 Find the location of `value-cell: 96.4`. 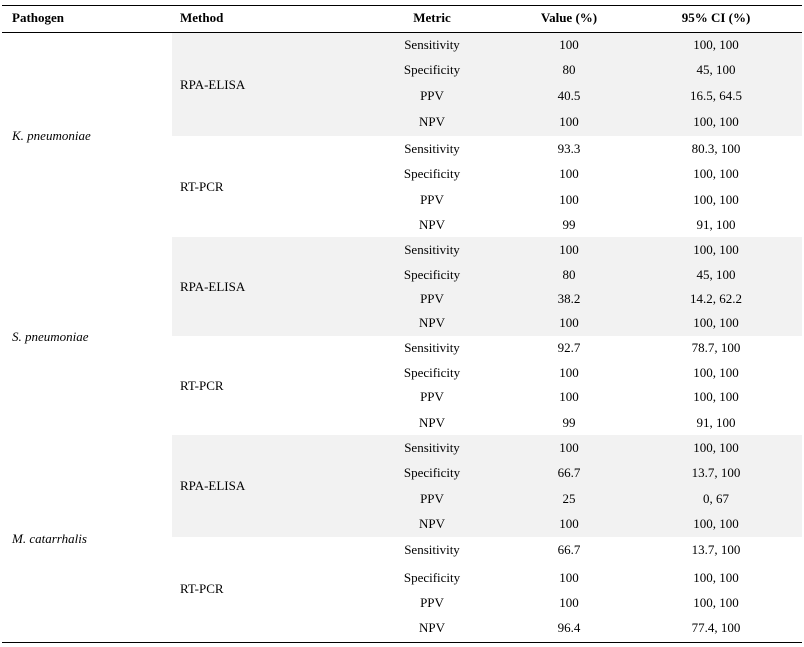

value-cell: 96.4 is located at coordinates (569, 627).